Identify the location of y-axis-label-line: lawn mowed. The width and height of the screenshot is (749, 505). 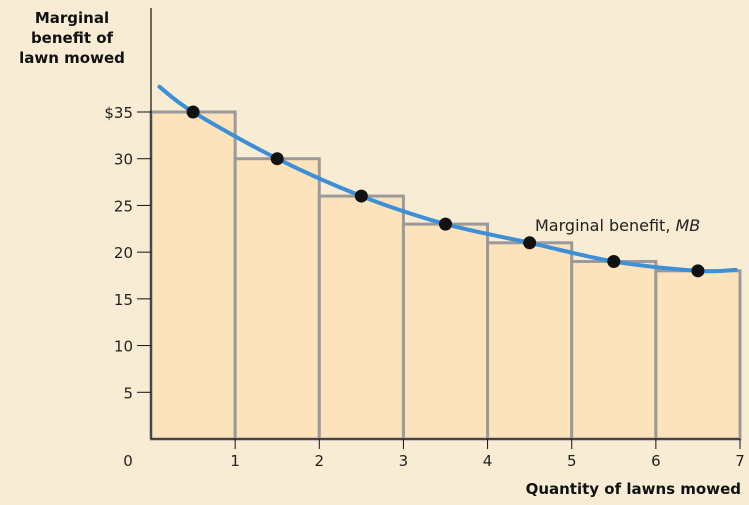
(72, 58).